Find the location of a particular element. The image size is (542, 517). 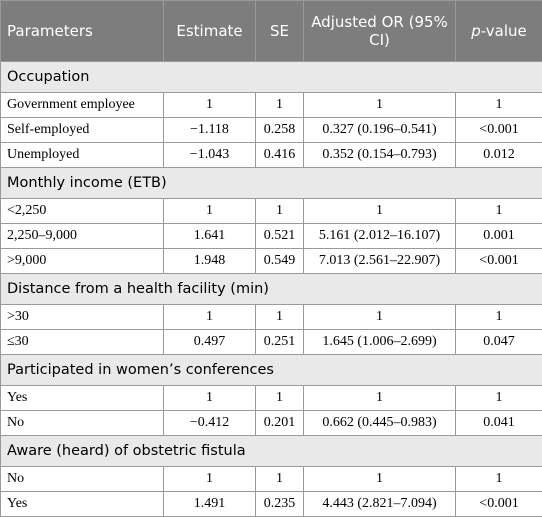

row-label: Government employee is located at coordinates (82, 105).